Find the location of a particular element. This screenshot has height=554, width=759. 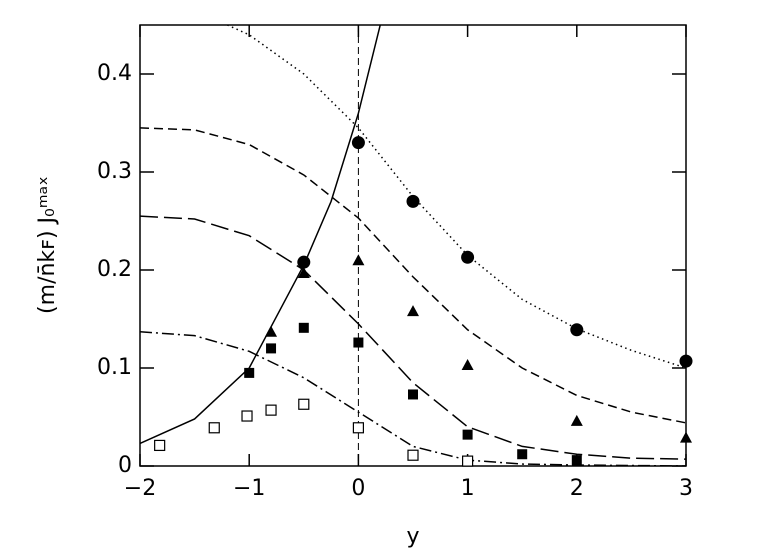

y-axis-label: (m/n̄kꜰ) J₀ᵐᵃˣ is located at coordinates (47, 245).